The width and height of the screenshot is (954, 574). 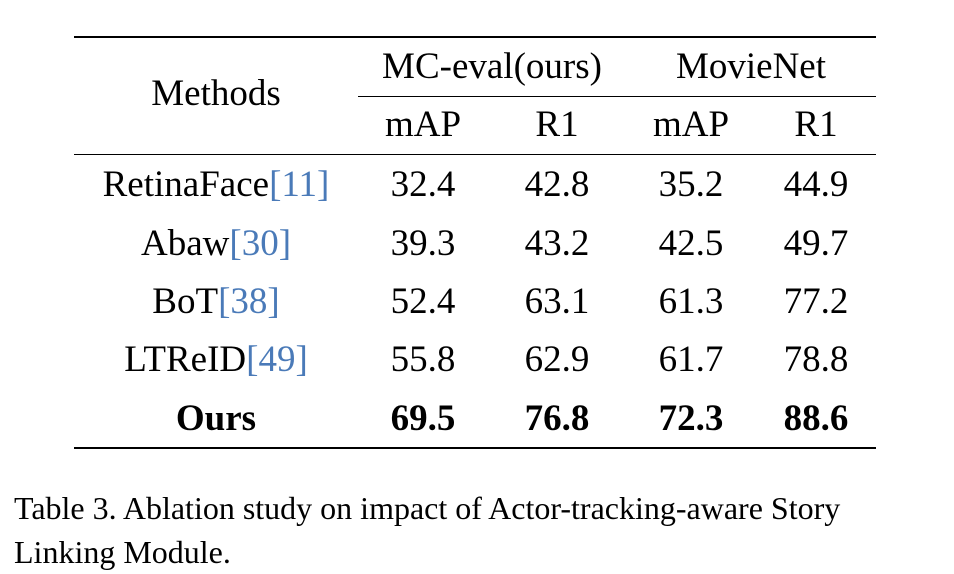 What do you see at coordinates (816, 243) in the screenshot?
I see `value-cell: 49.7` at bounding box center [816, 243].